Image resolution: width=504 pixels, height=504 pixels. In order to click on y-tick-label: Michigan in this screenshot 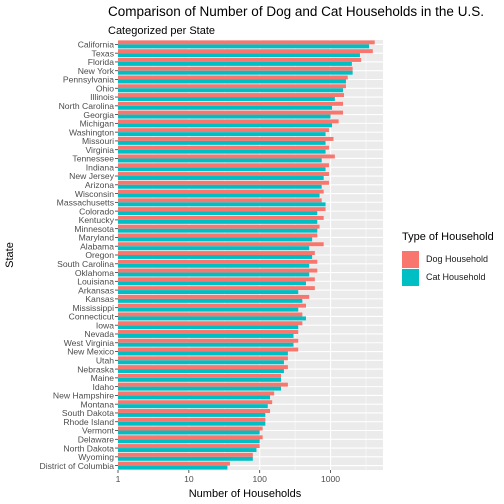, I will do `click(97, 124)`.